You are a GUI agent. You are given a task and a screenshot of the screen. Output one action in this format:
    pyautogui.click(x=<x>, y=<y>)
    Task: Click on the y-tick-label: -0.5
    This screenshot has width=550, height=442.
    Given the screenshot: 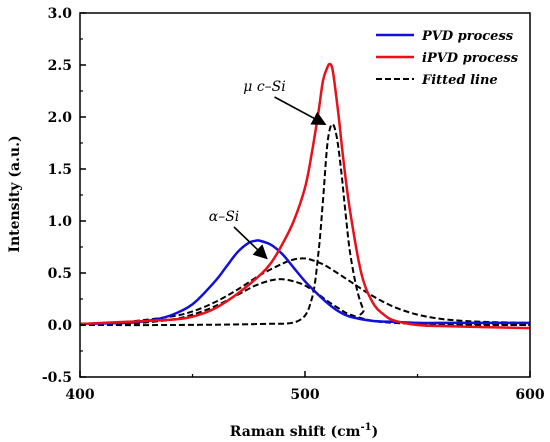 What is the action you would take?
    pyautogui.click(x=57, y=378)
    